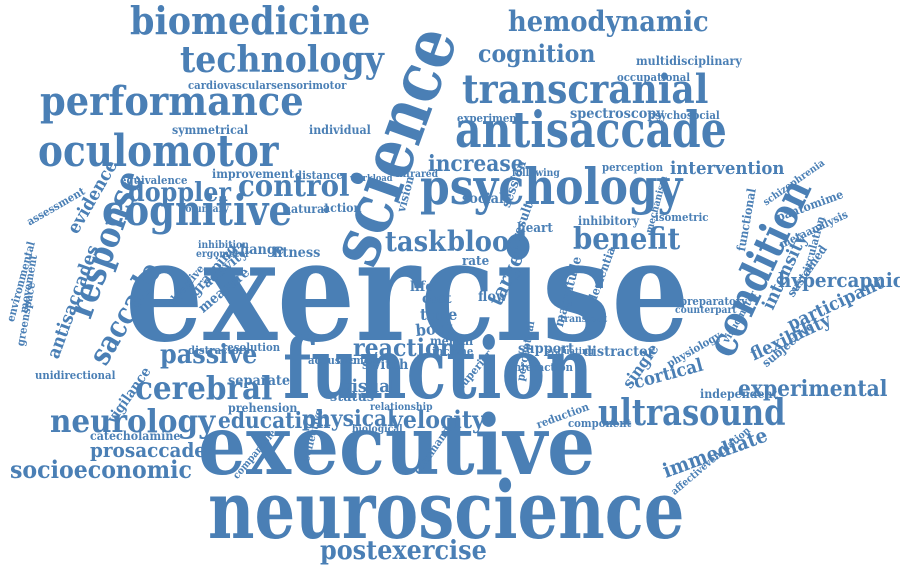  Describe the element at coordinates (452, 341) in the screenshot. I see `word-mental: mental` at that location.